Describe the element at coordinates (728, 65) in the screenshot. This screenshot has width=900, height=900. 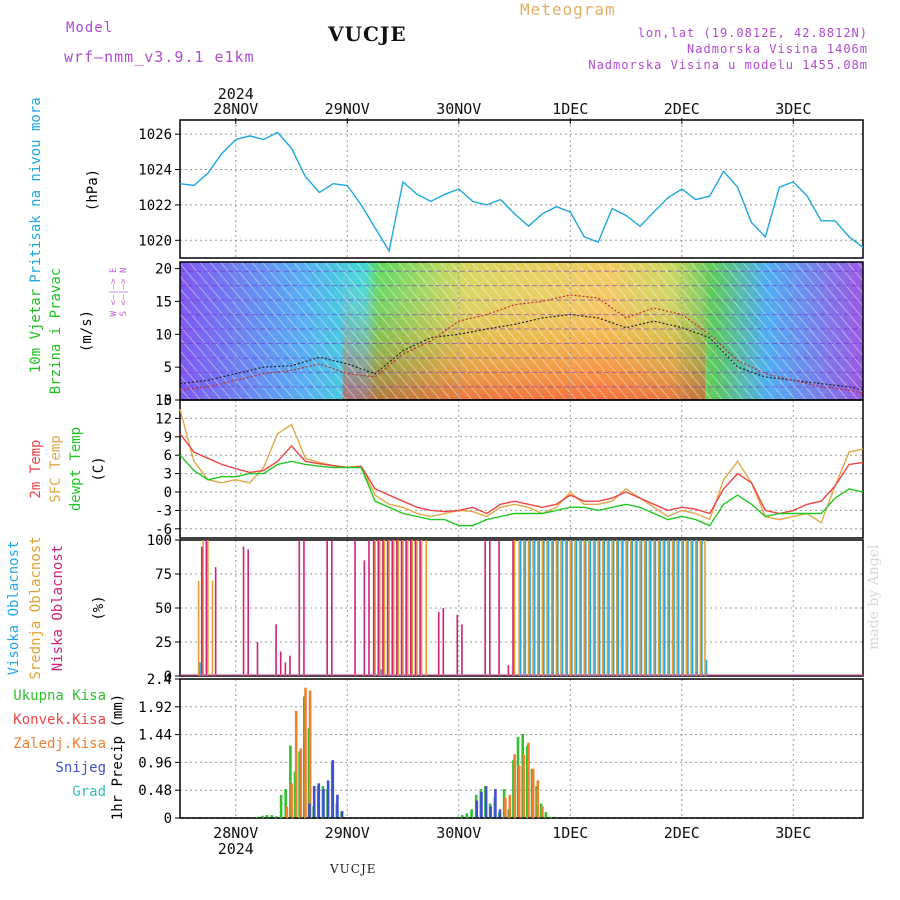
I see `model-elevation-label: Nadmorska Visina u modelu 1455.08m` at that location.